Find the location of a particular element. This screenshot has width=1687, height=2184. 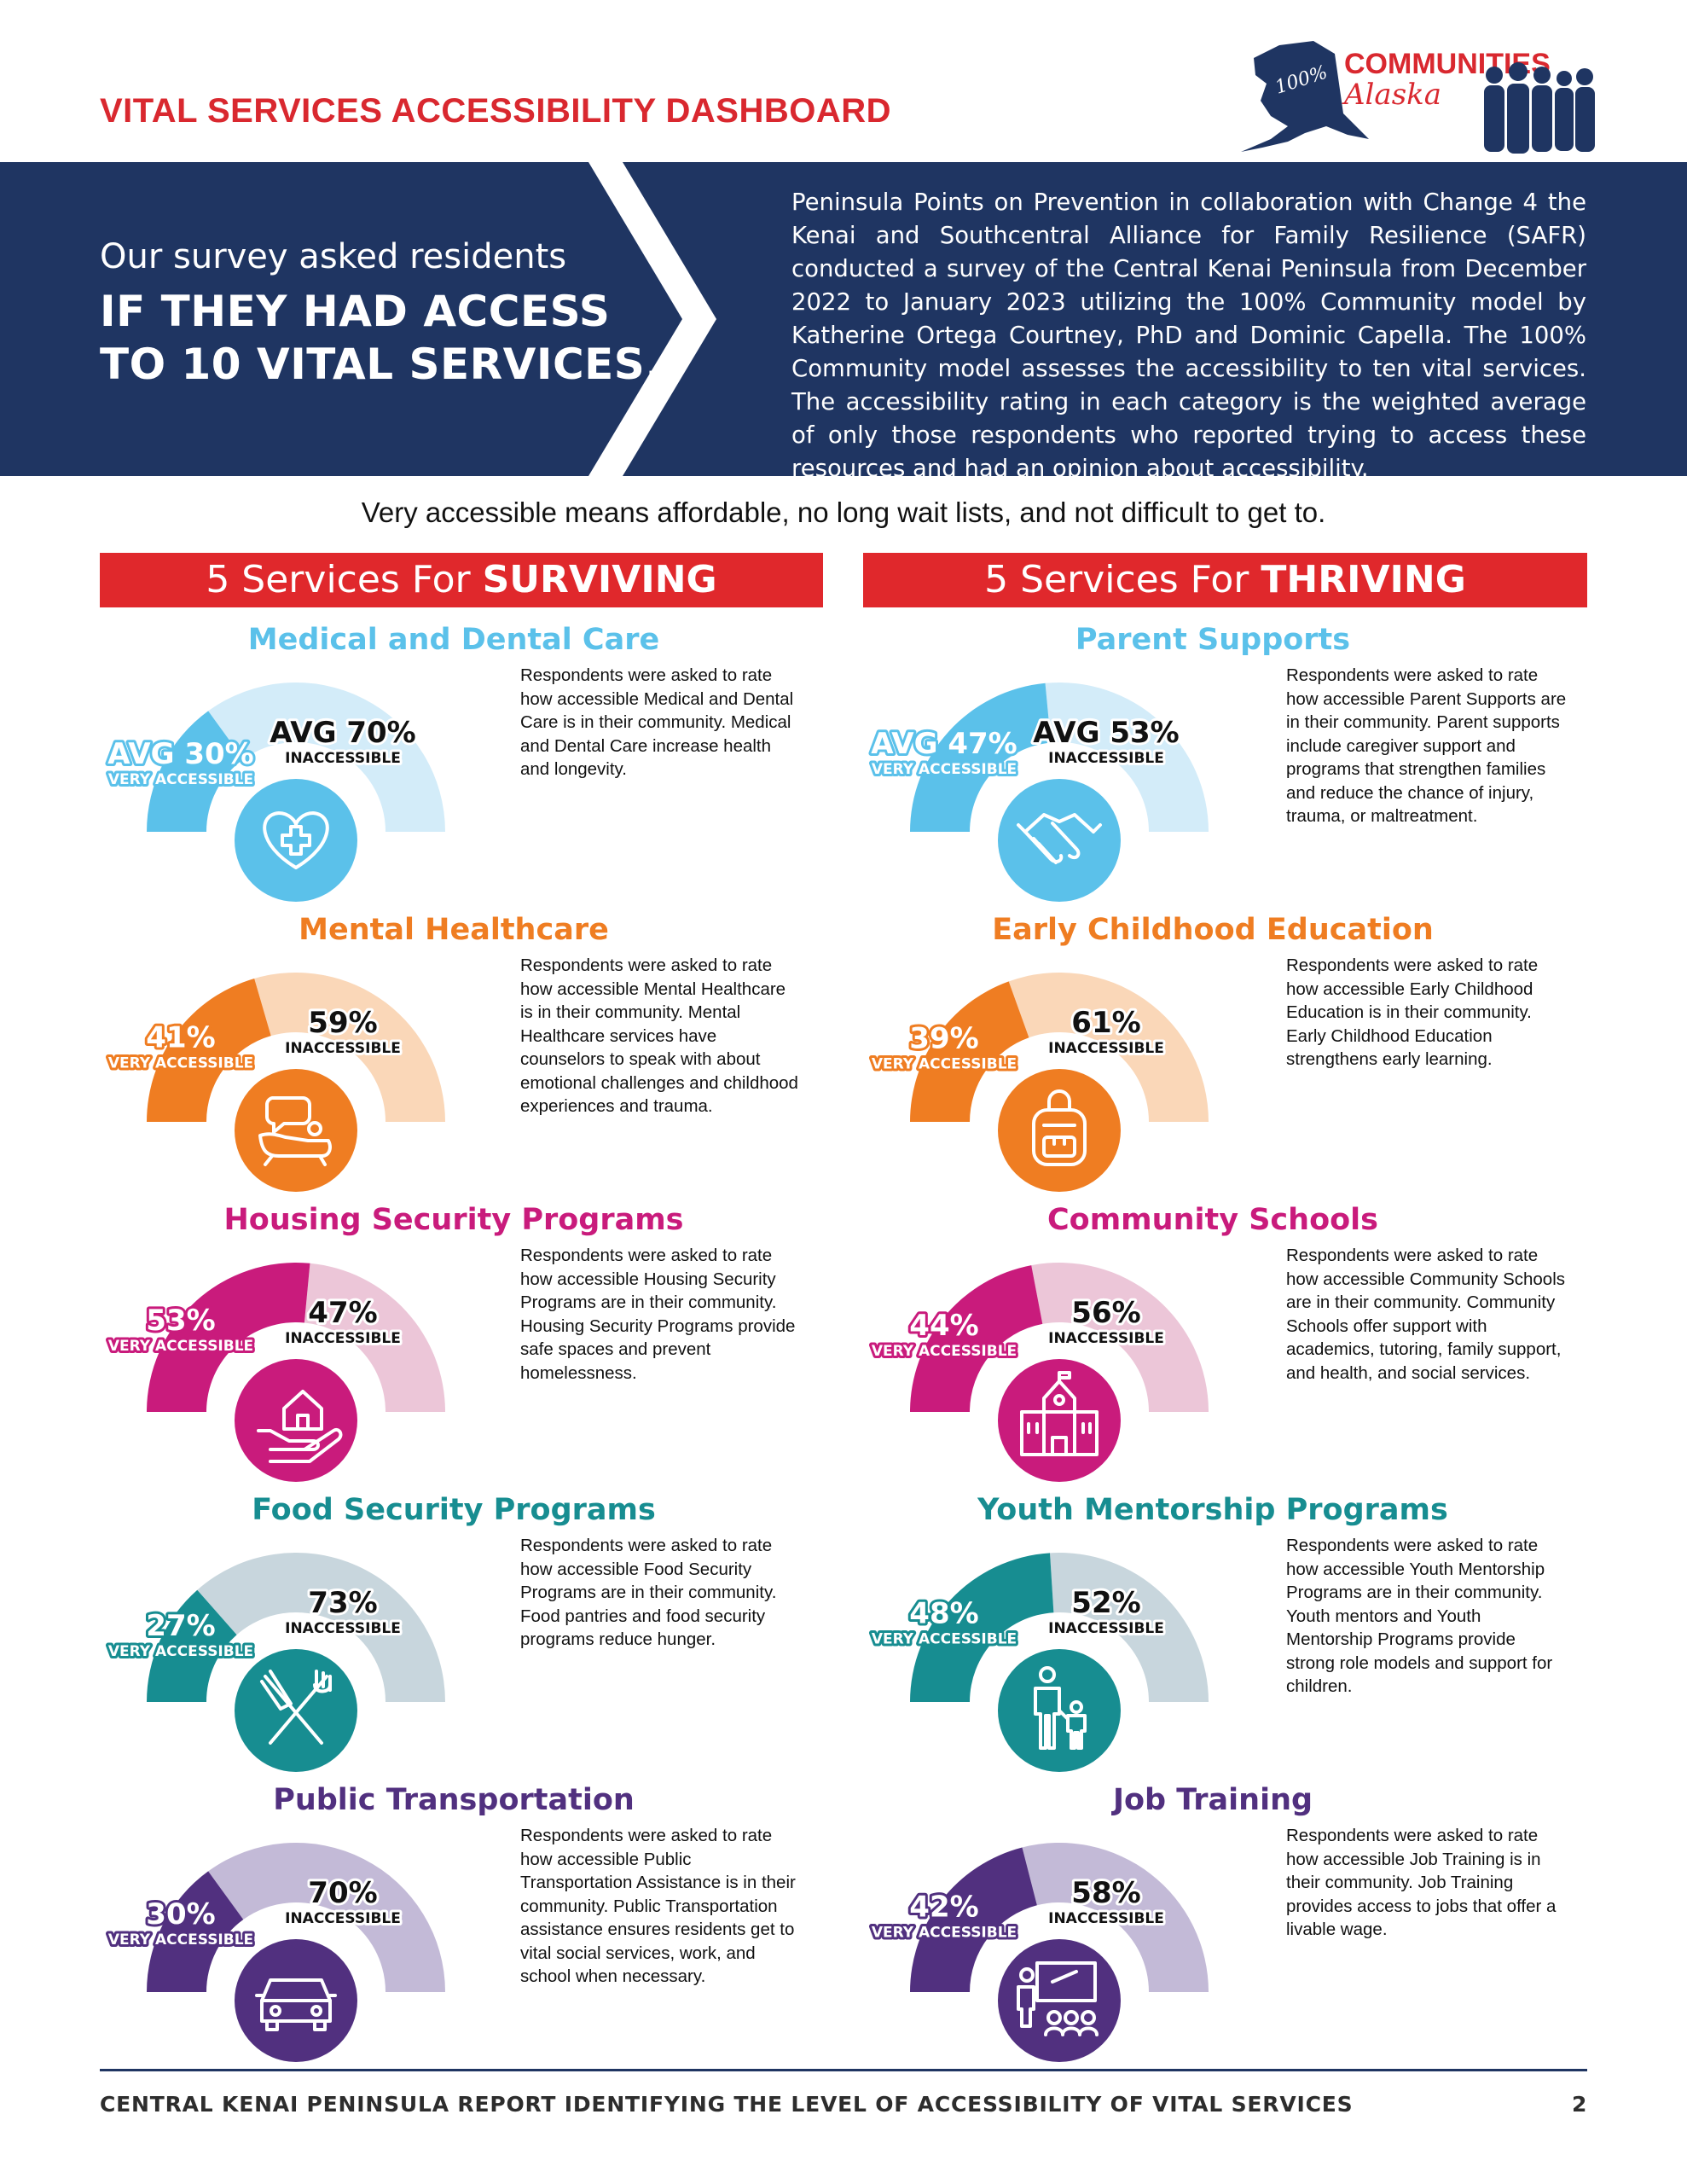

card-title: Community Schools is located at coordinates (1212, 1220).